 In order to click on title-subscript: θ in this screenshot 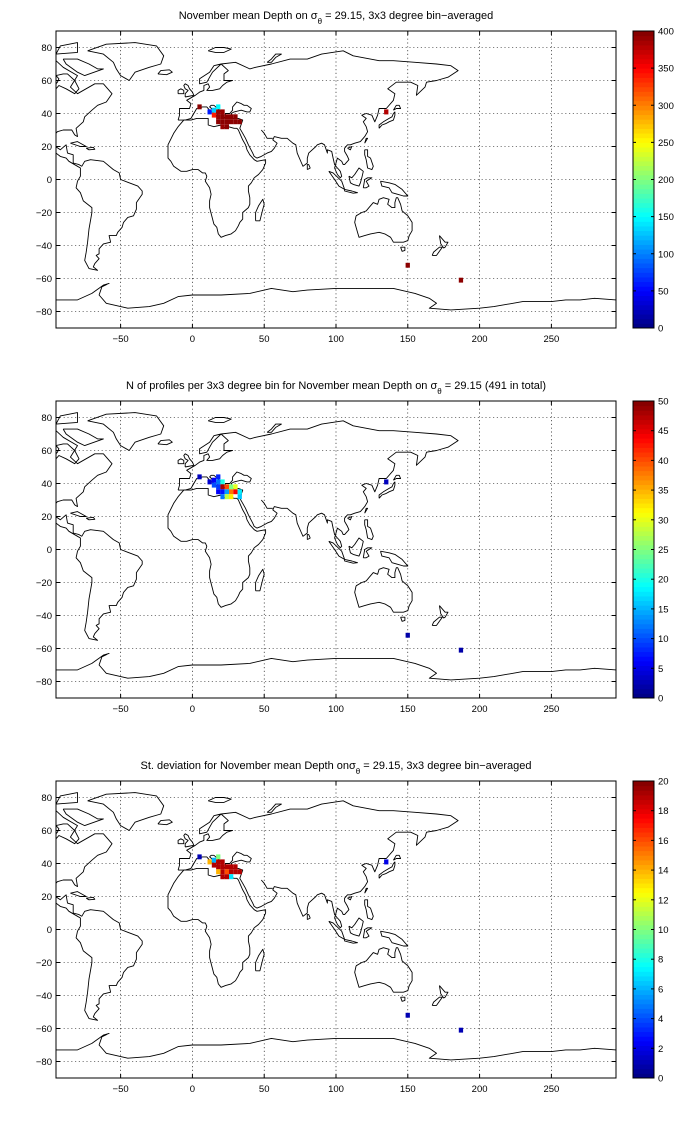, I will do `click(320, 21)`.